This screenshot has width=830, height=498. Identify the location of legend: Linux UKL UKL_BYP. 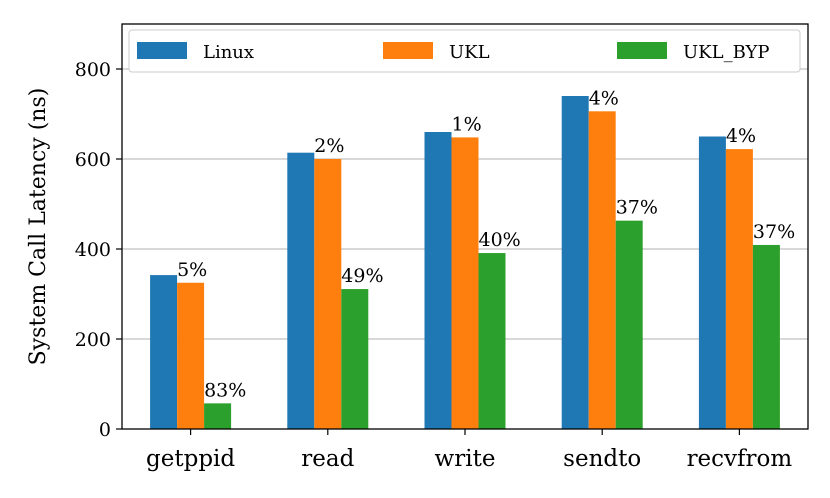
(464, 51).